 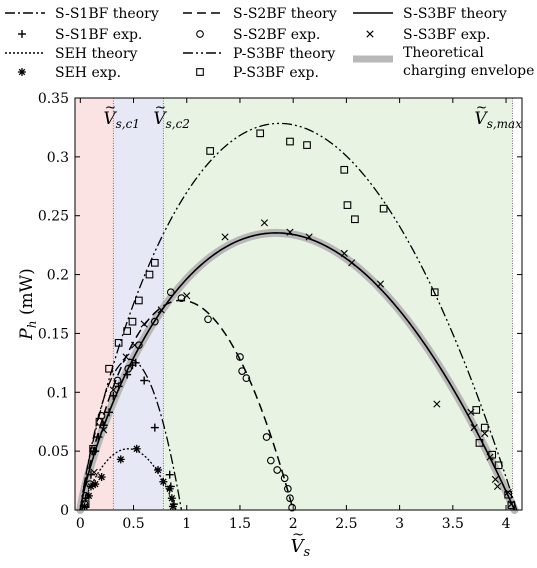 I want to click on vline-label-1-tilde: ~, so click(x=110, y=108).